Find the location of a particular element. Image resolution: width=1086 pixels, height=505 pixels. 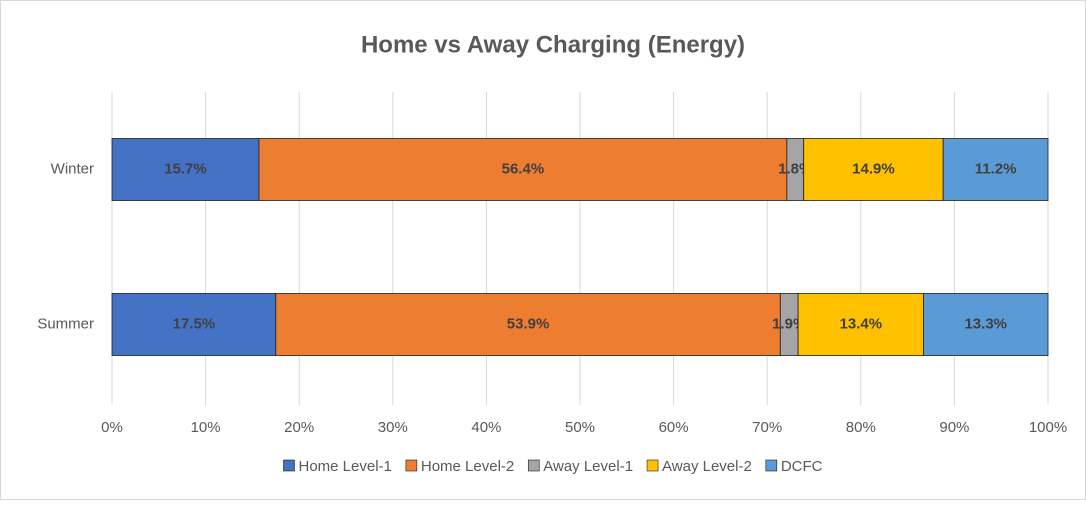

legend-label: Home Level-1 is located at coordinates (344, 466).